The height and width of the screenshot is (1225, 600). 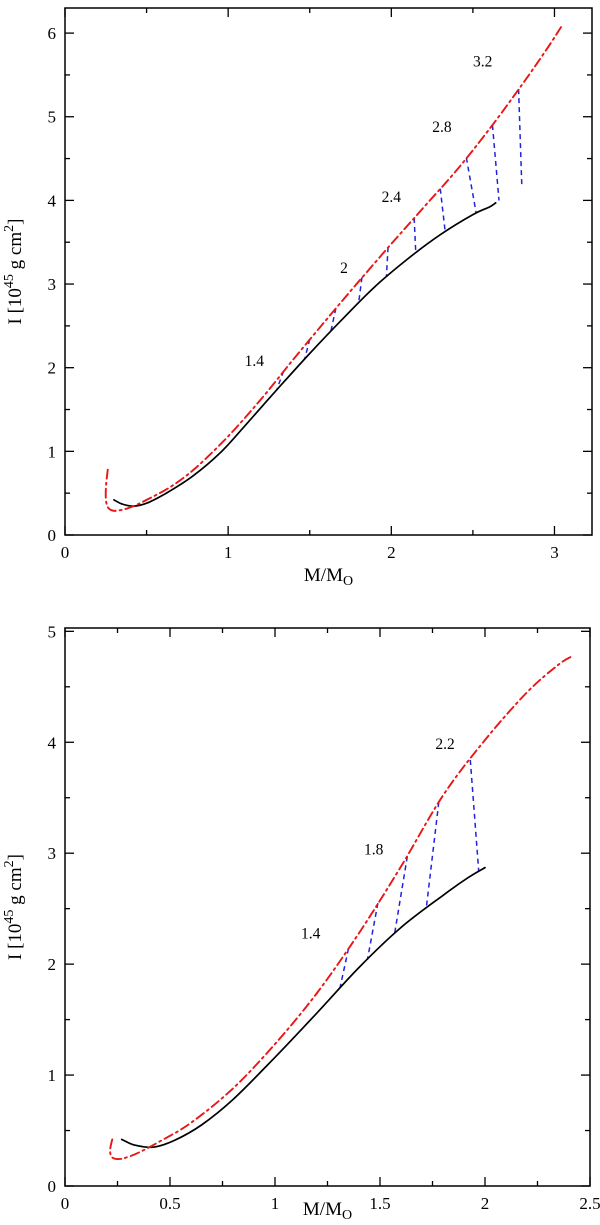 I want to click on x-tick-label: 1.5, so click(x=379, y=1203).